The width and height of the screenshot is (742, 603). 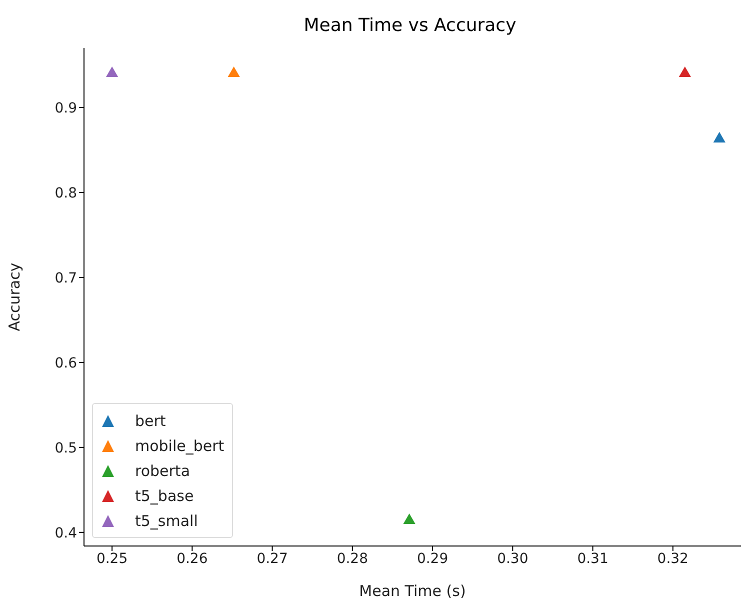 What do you see at coordinates (179, 445) in the screenshot?
I see `legend-label: mobile_bert` at bounding box center [179, 445].